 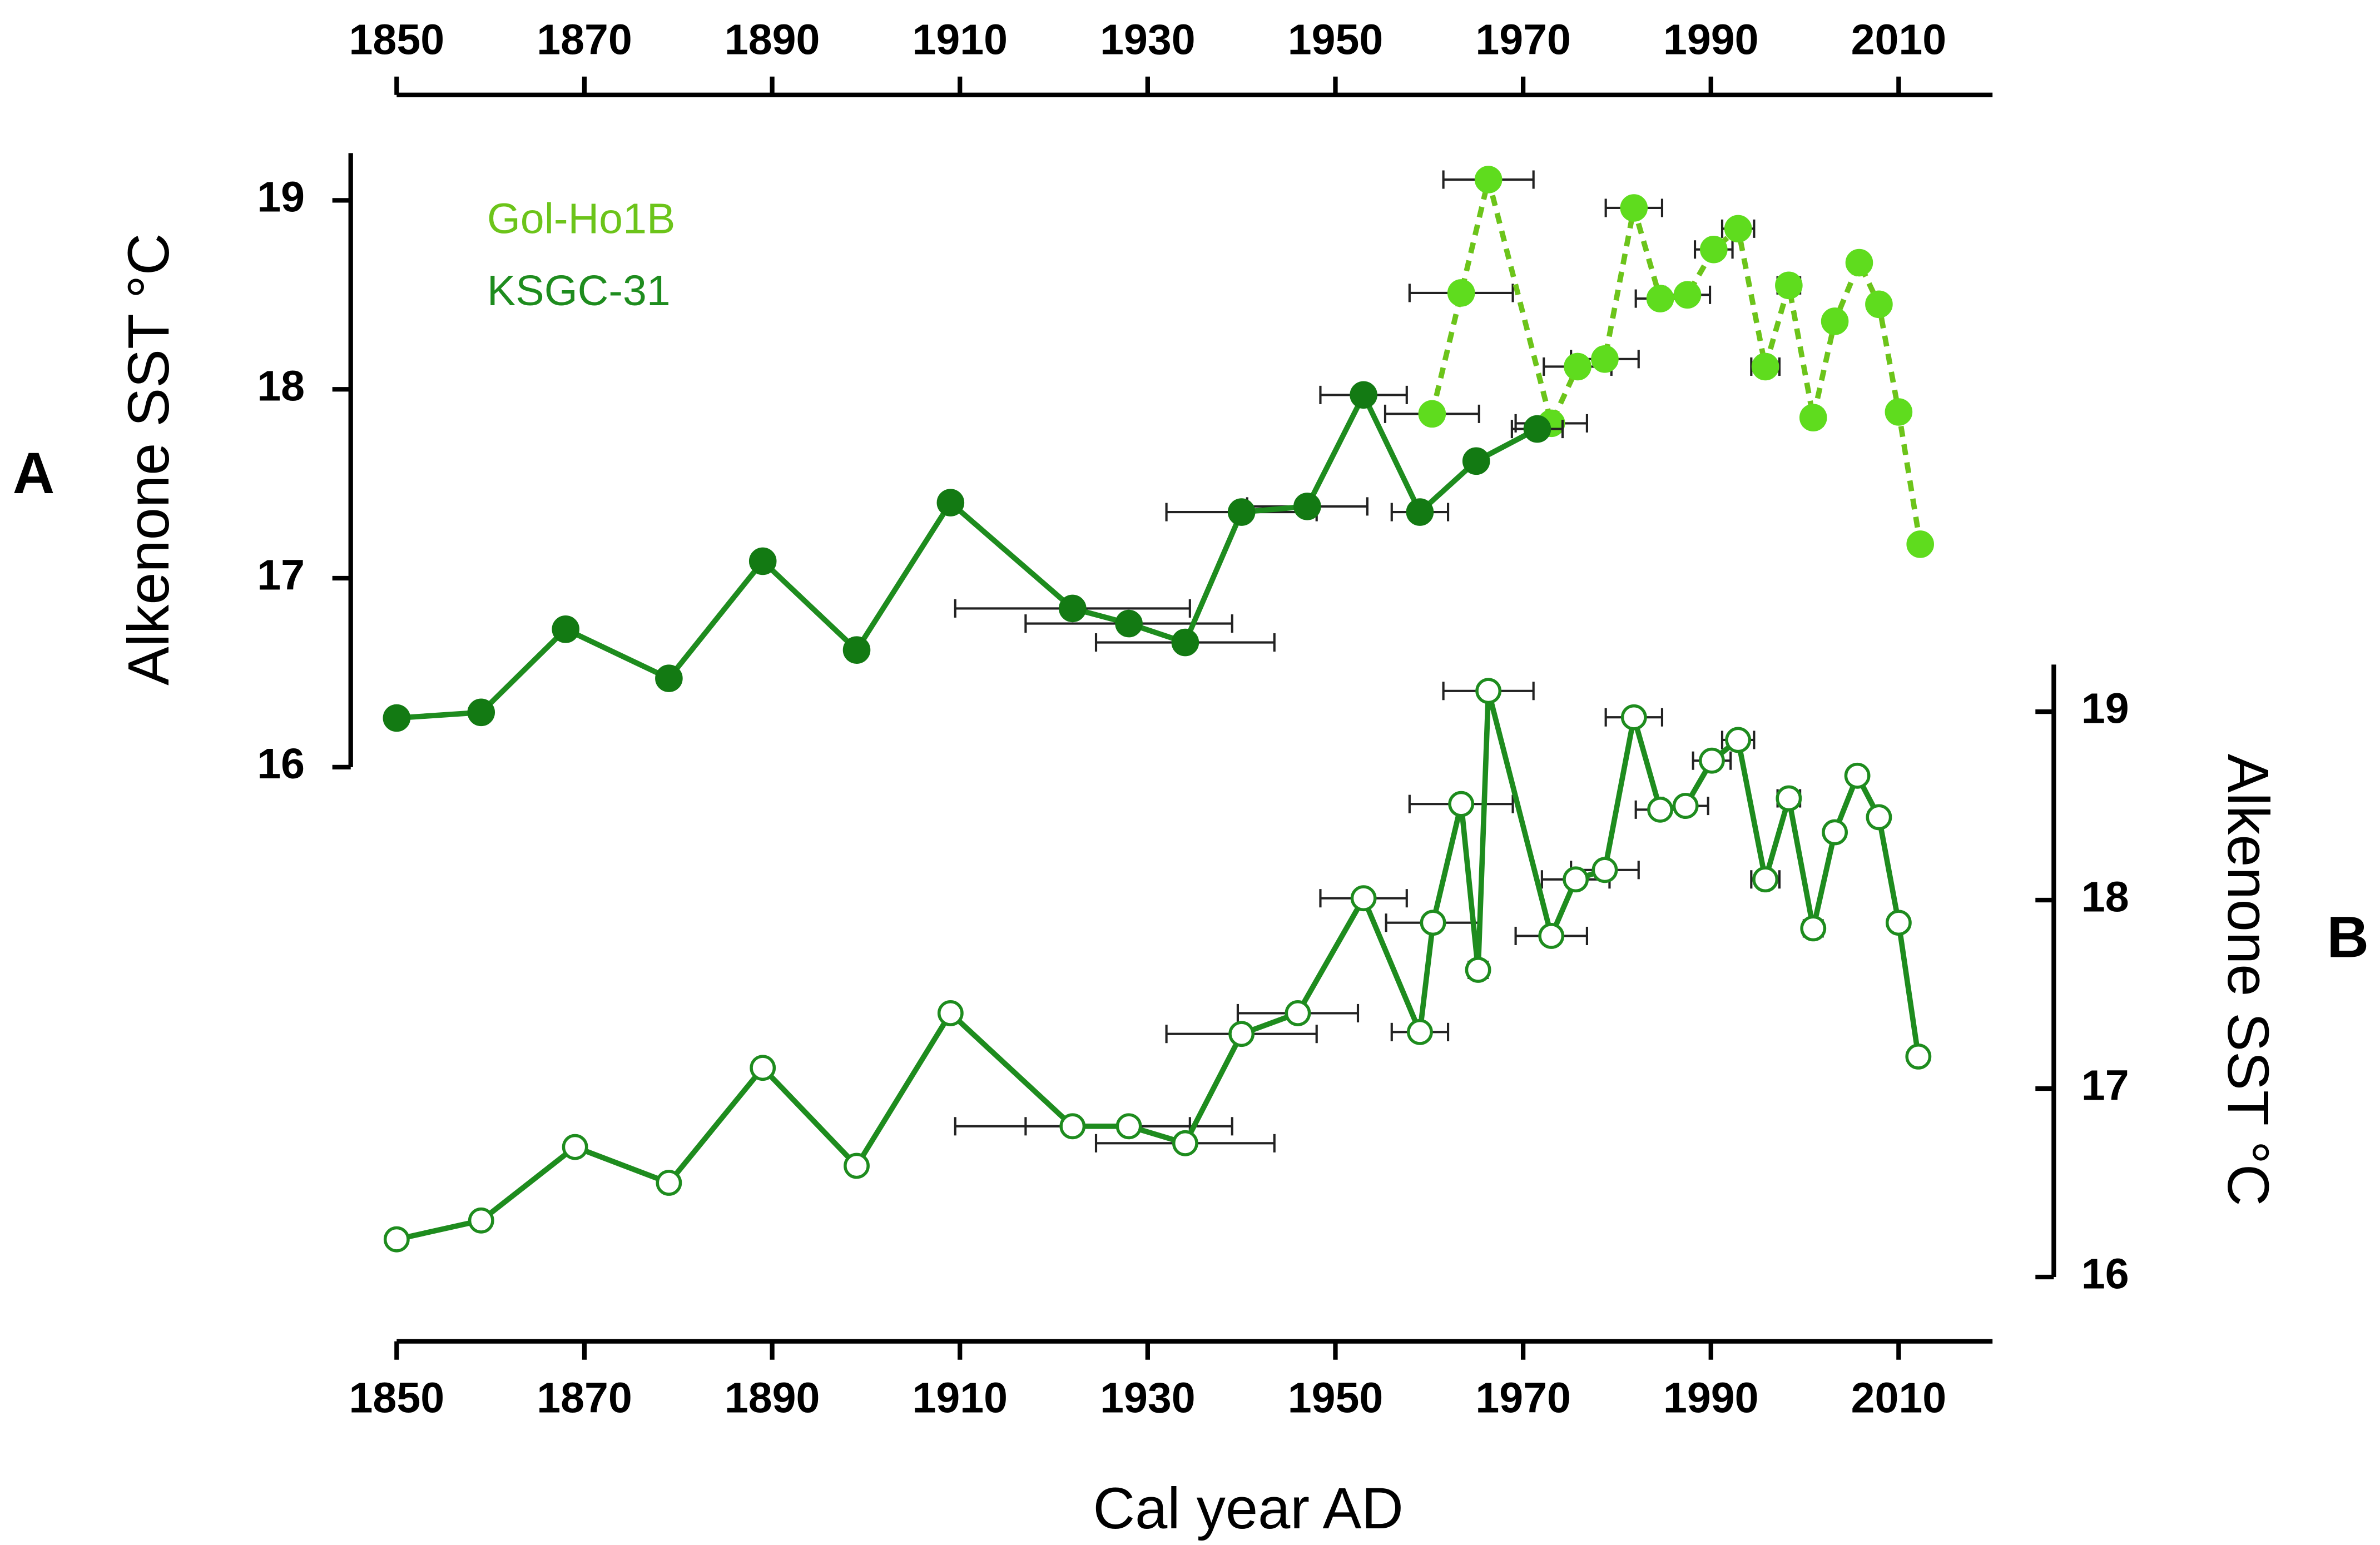 I want to click on x-axis-title: Cal year AD, so click(x=1248, y=1509).